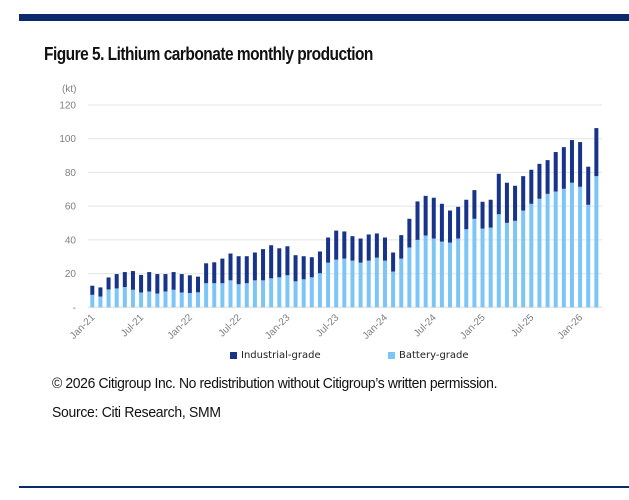 Image resolution: width=629 pixels, height=500 pixels. Describe the element at coordinates (71, 274) in the screenshot. I see `y-tick-label: 20` at that location.